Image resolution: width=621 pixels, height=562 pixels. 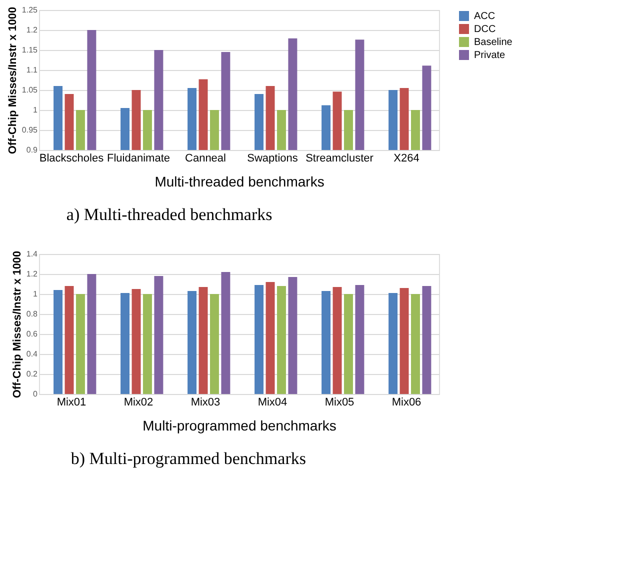 What do you see at coordinates (493, 42) in the screenshot?
I see `legend-label: Baseline` at bounding box center [493, 42].